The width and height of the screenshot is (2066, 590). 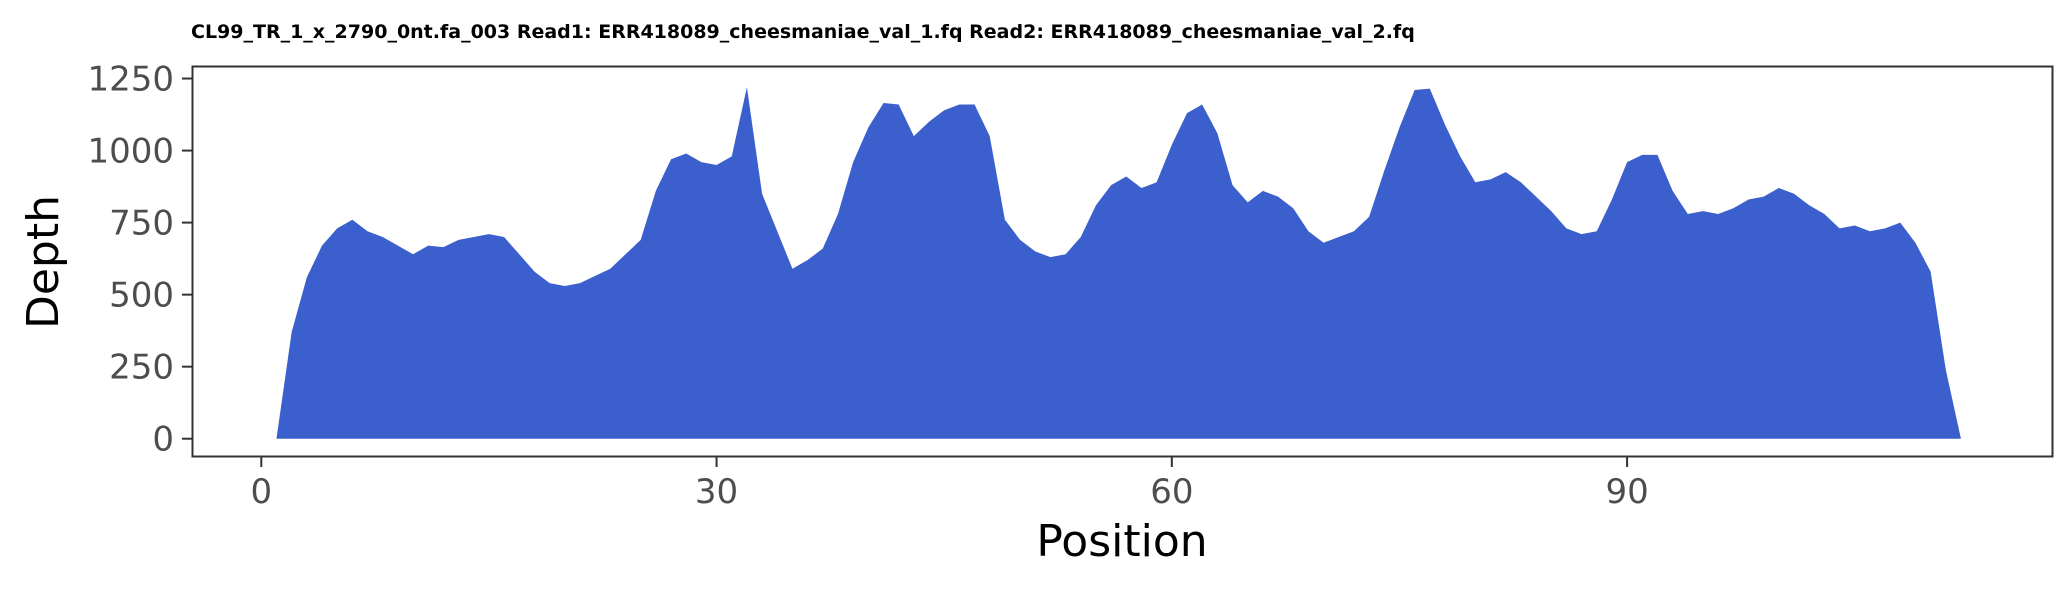 I want to click on x-axis-title: Position, so click(x=1121, y=541).